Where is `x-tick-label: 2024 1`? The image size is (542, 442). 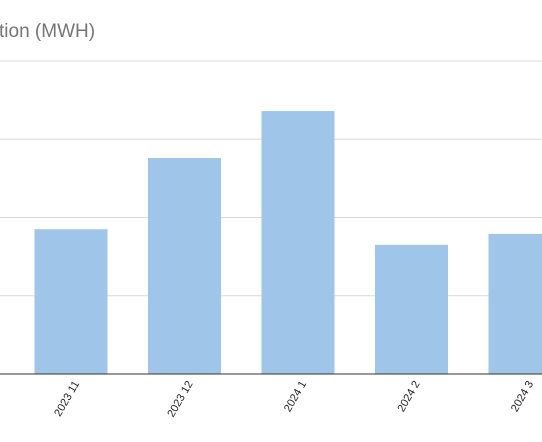
x-tick-label: 2024 1 is located at coordinates (295, 396).